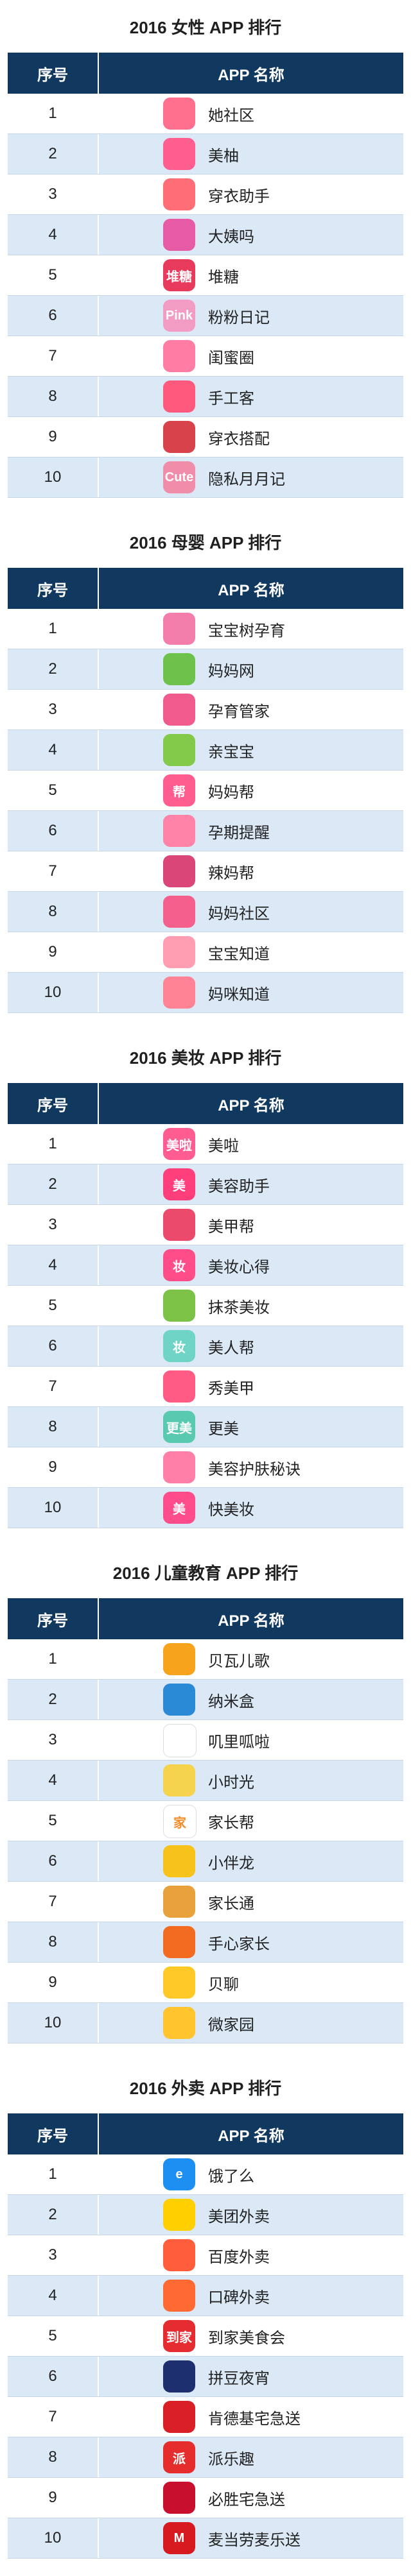  What do you see at coordinates (179, 1902) in the screenshot?
I see `tv-icon` at bounding box center [179, 1902].